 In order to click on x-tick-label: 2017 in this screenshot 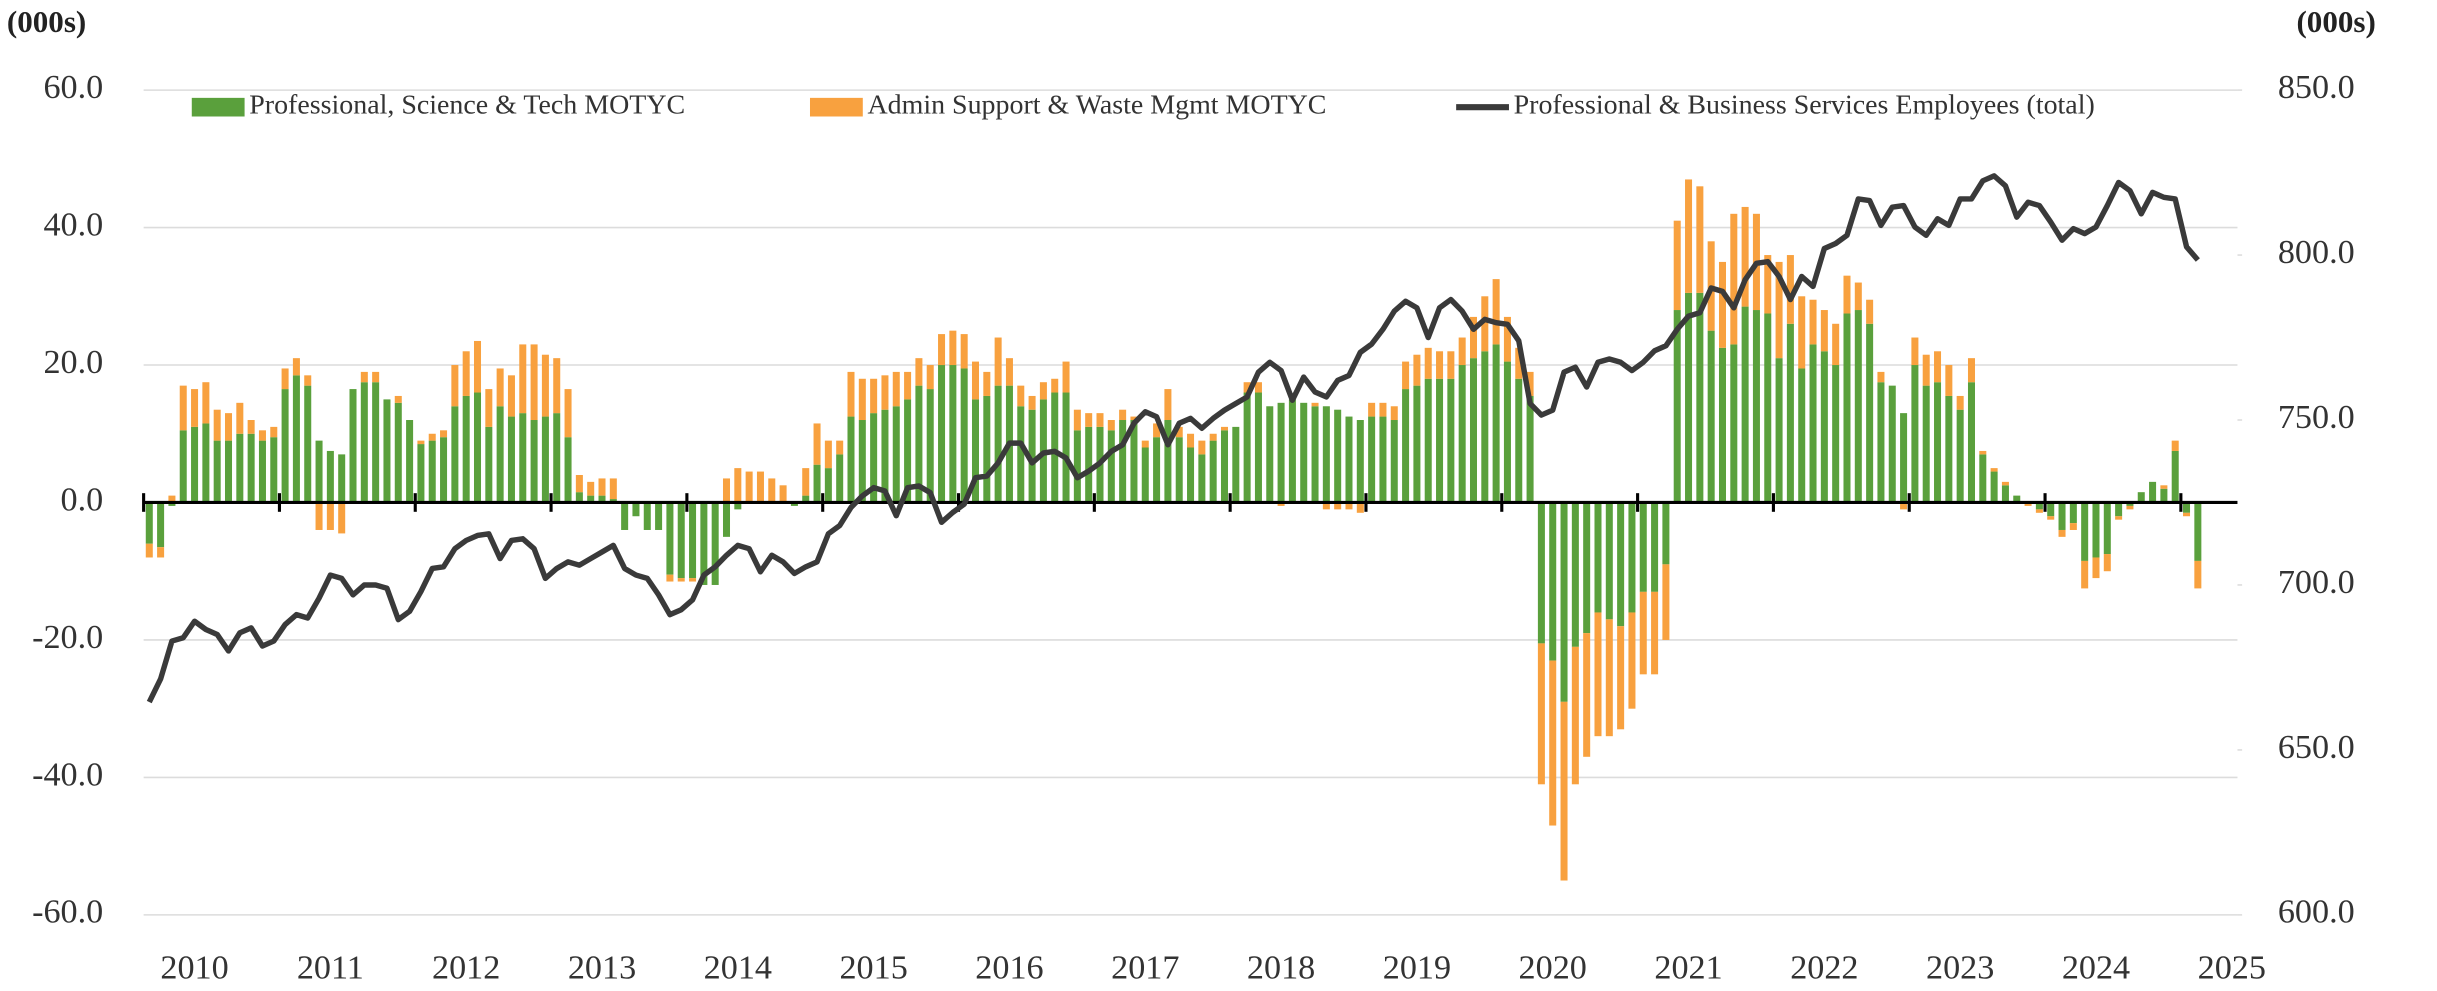, I will do `click(1145, 968)`.